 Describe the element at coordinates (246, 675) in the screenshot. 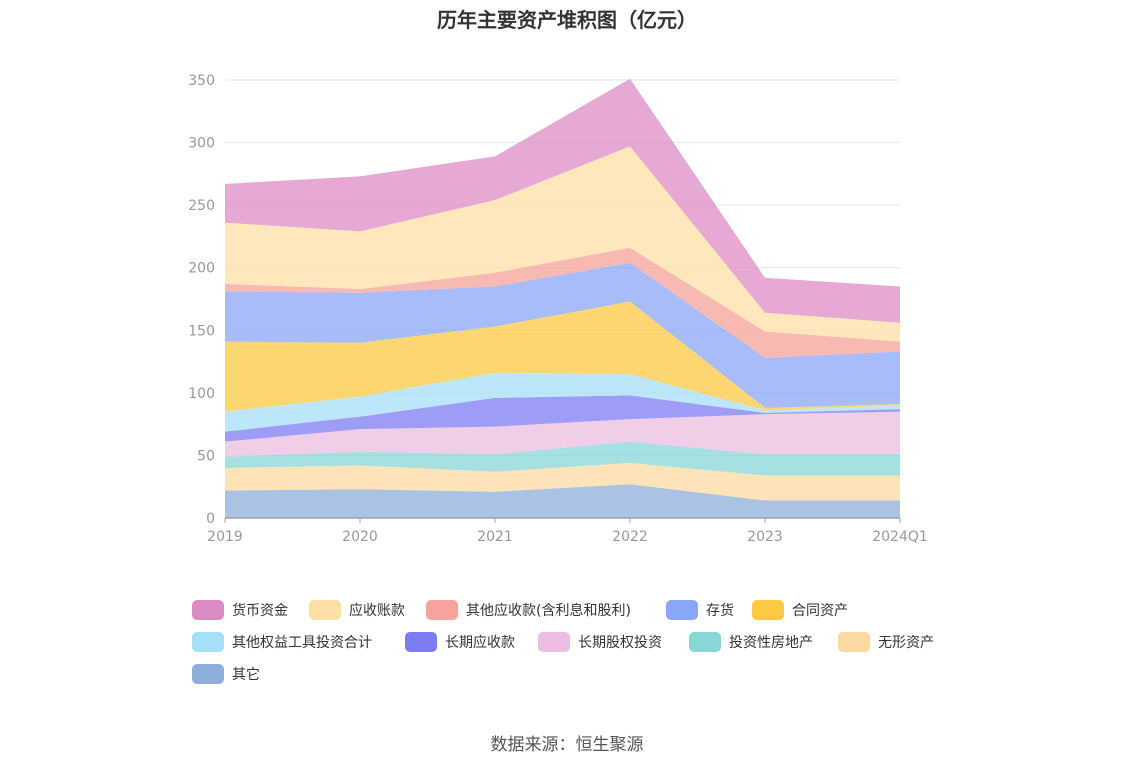

I see `legend-label: 其它` at that location.